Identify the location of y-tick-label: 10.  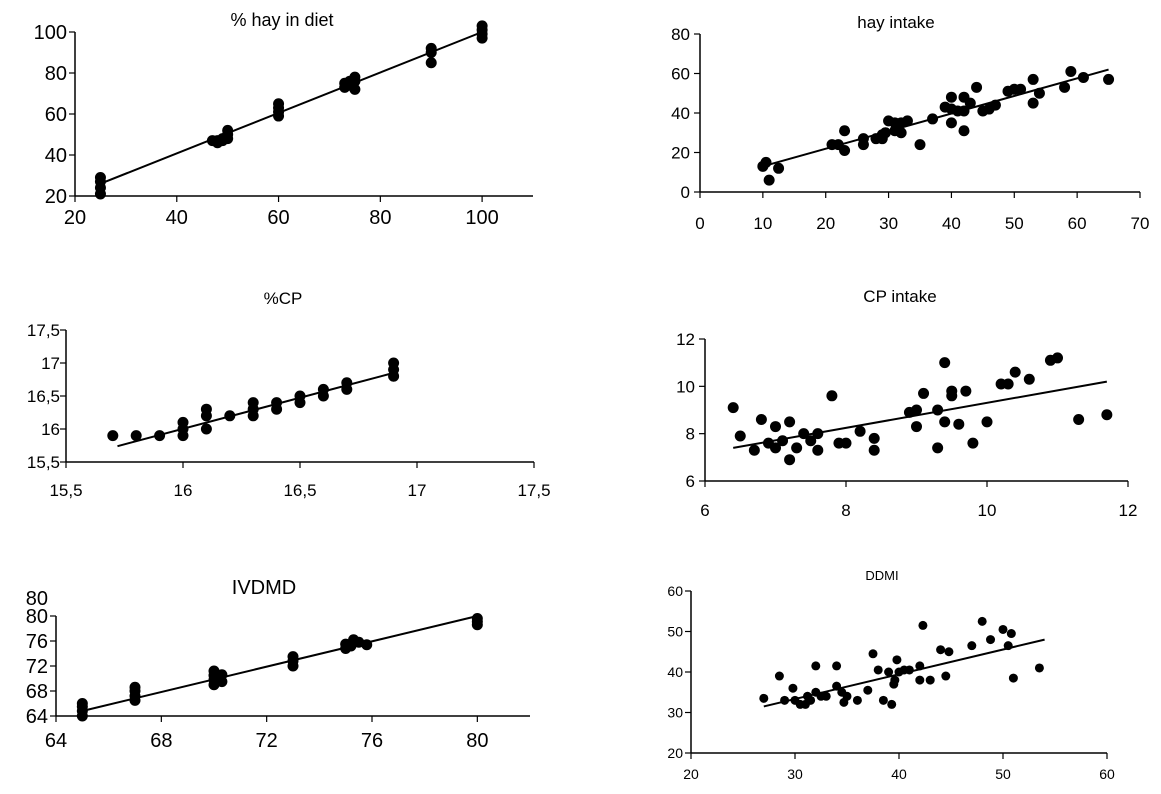
(685, 386).